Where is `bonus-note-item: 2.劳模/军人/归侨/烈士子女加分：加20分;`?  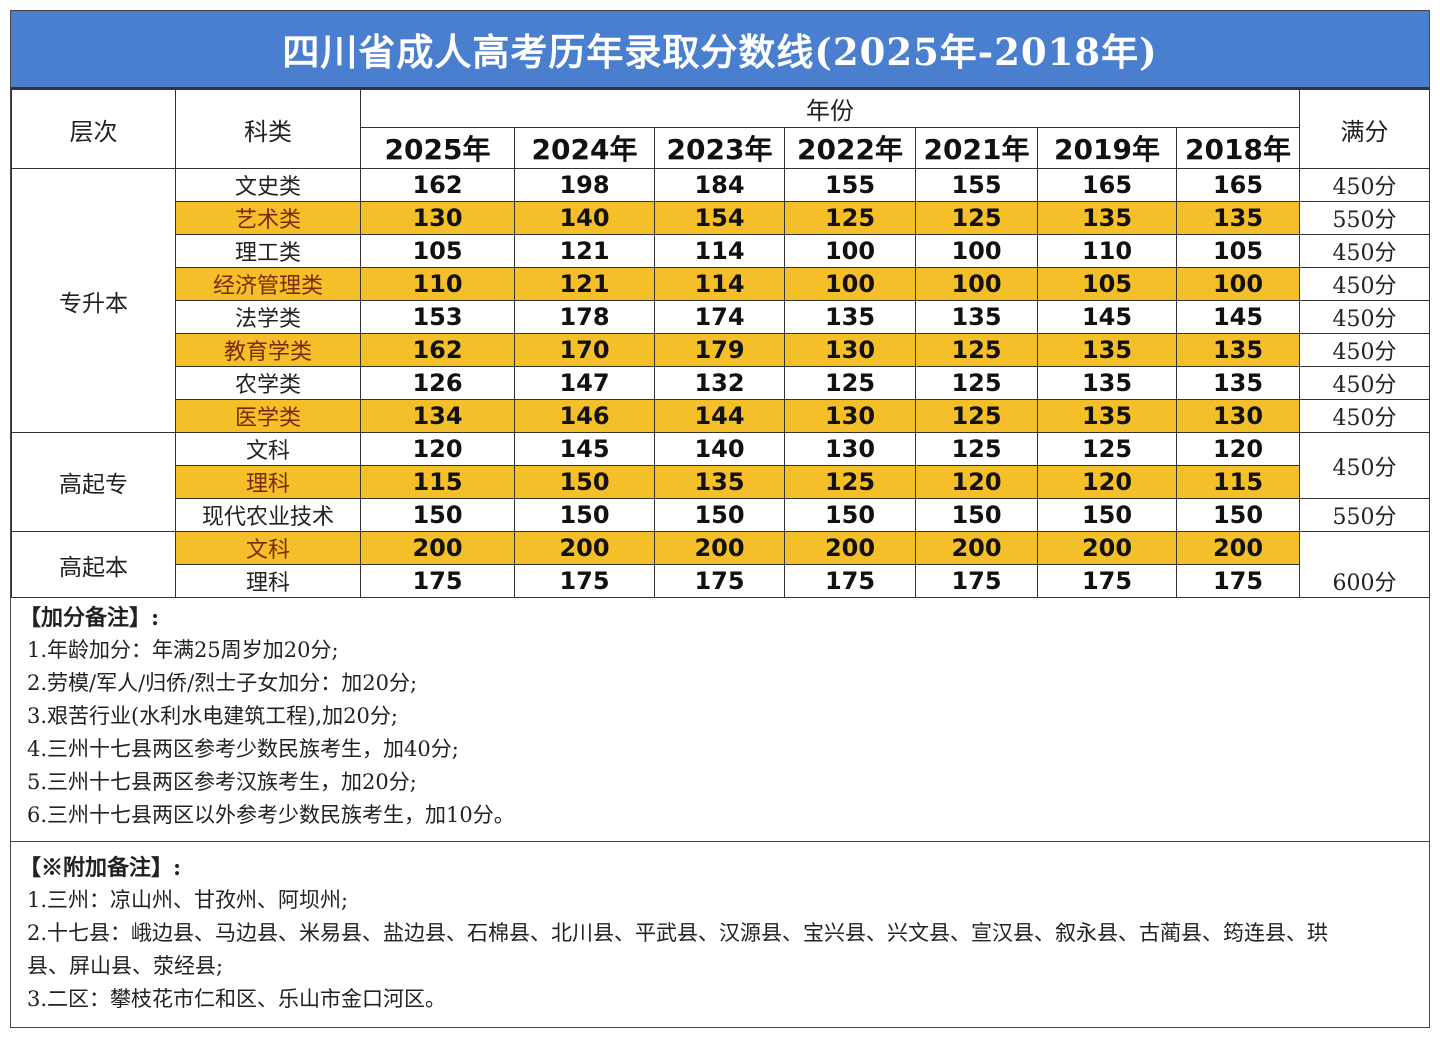 bonus-note-item: 2.劳模/军人/归侨/烈士子女加分：加20分; is located at coordinates (222, 683).